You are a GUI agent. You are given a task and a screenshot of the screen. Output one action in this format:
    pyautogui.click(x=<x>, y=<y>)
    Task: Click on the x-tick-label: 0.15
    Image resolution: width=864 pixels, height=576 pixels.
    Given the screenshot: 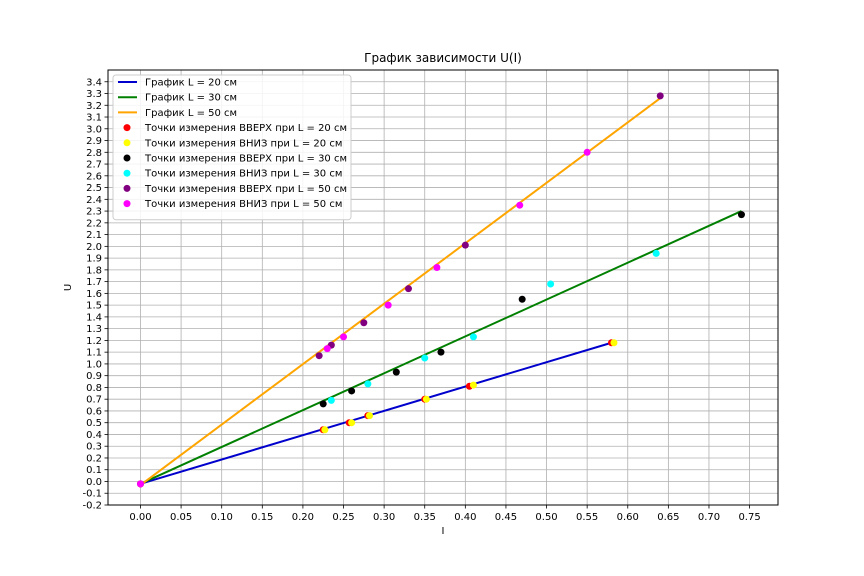 What is the action you would take?
    pyautogui.click(x=262, y=517)
    